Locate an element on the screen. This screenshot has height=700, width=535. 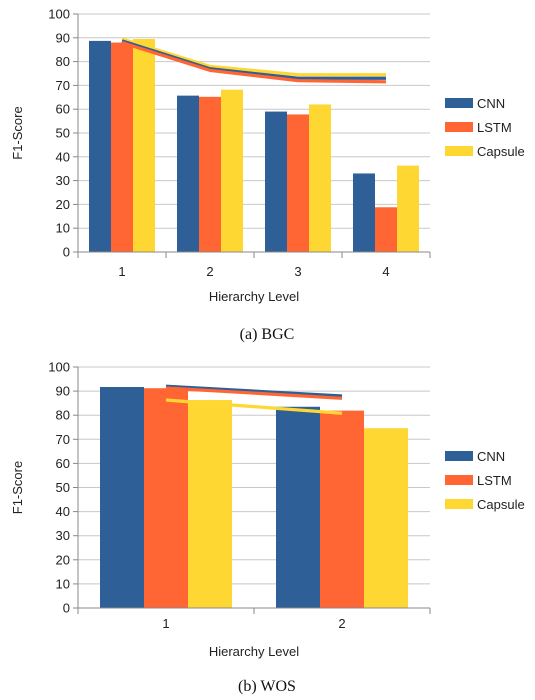
figure-caption: (b) WOS is located at coordinates (267, 686).